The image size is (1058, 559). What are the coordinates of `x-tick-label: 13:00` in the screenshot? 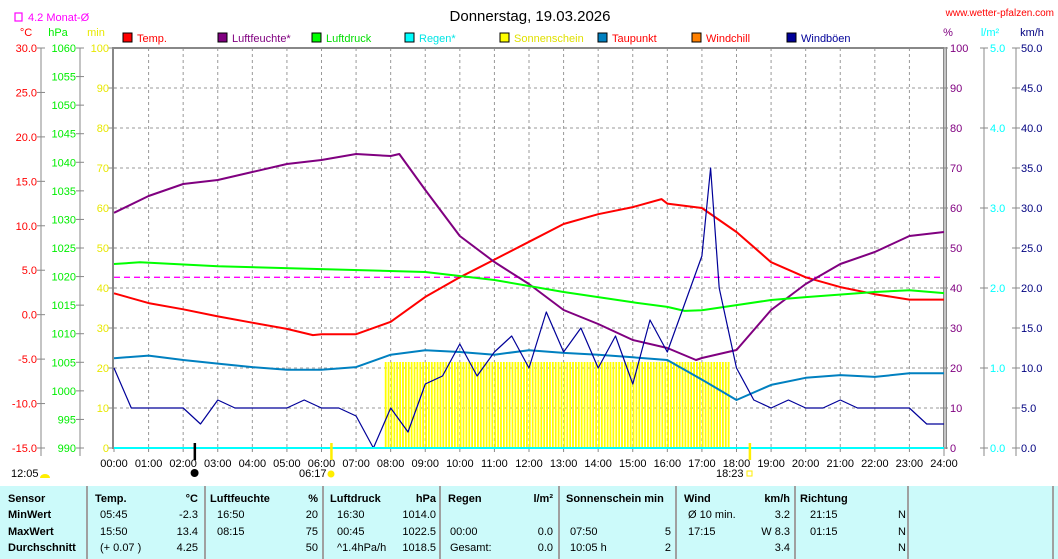 It's located at (564, 464).